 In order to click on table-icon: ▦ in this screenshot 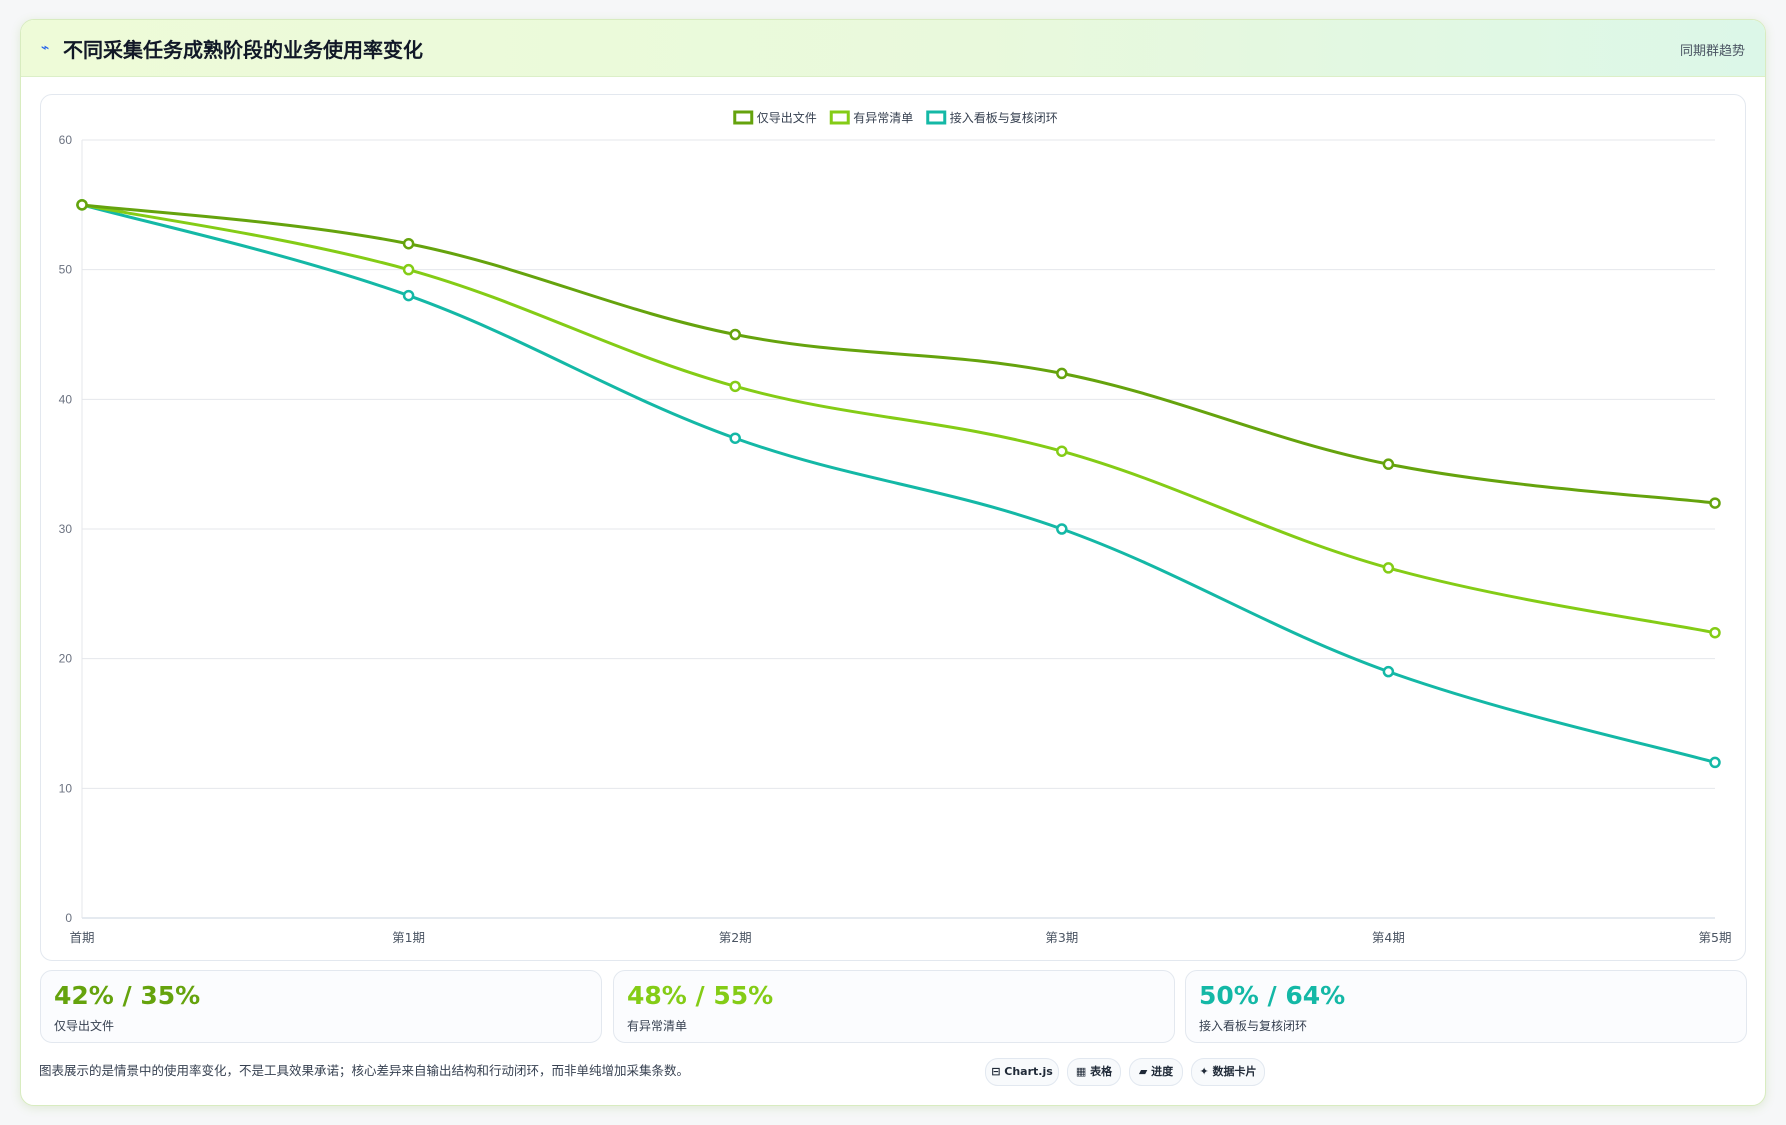, I will do `click(1081, 1071)`.